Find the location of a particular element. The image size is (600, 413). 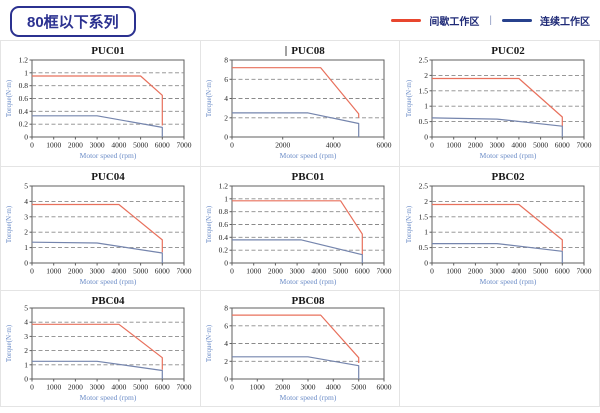

y-tick-label: 3 is located at coordinates (27, 336).